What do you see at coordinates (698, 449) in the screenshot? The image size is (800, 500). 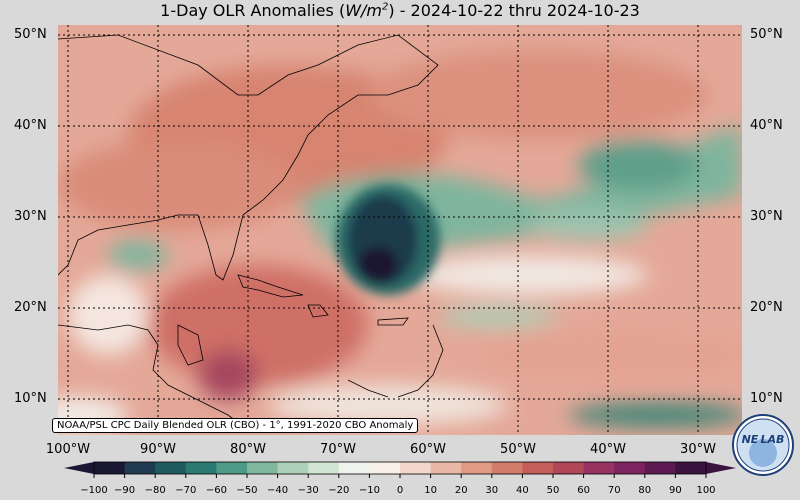 I see `lon-label: 30°W` at bounding box center [698, 449].